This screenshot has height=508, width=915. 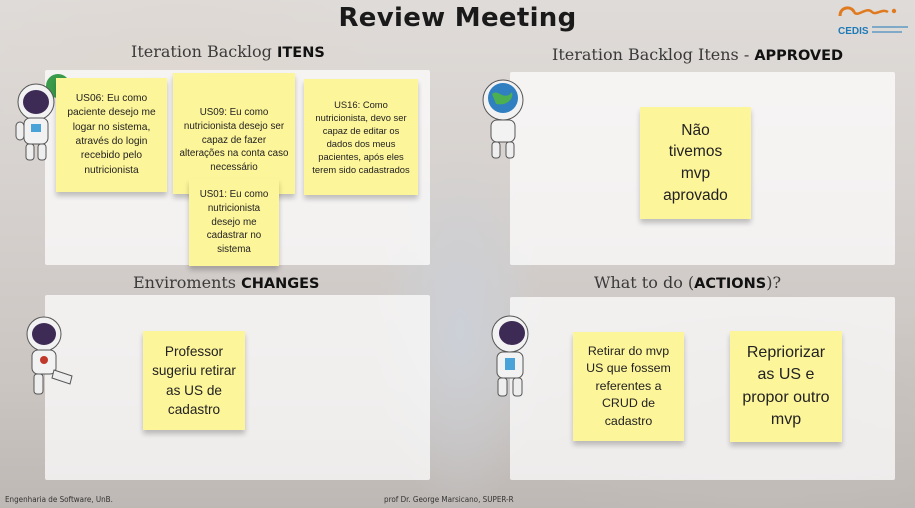 What do you see at coordinates (49, 355) in the screenshot?
I see `astronaut-sitting-icon` at bounding box center [49, 355].